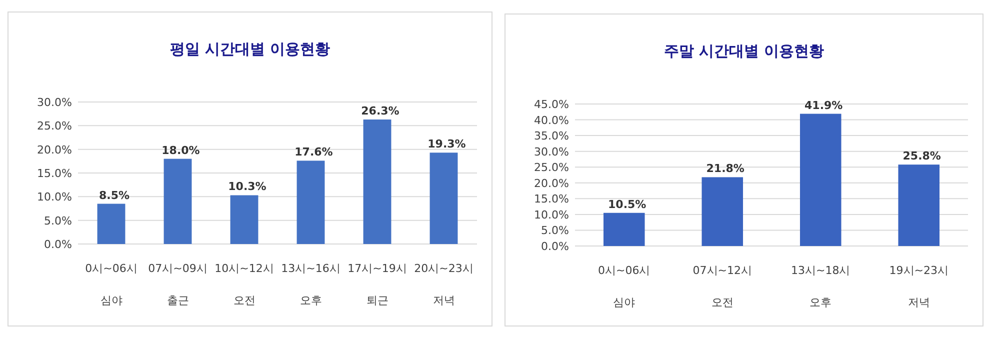 Image resolution: width=993 pixels, height=338 pixels. Describe the element at coordinates (313, 152) in the screenshot. I see `data-label: 17.6%` at that location.